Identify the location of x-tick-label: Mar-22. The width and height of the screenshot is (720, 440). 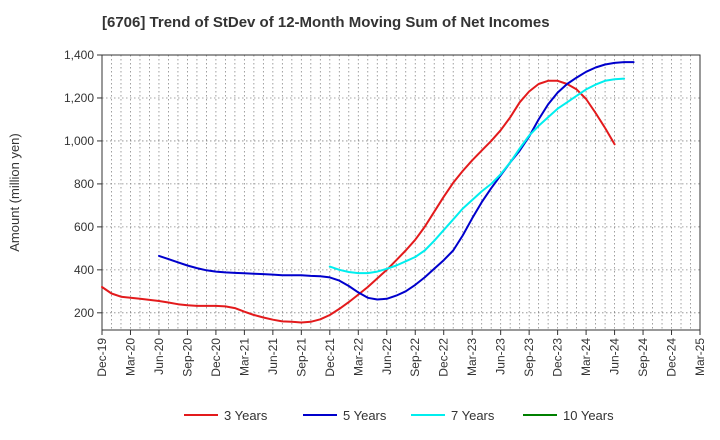
(358, 357).